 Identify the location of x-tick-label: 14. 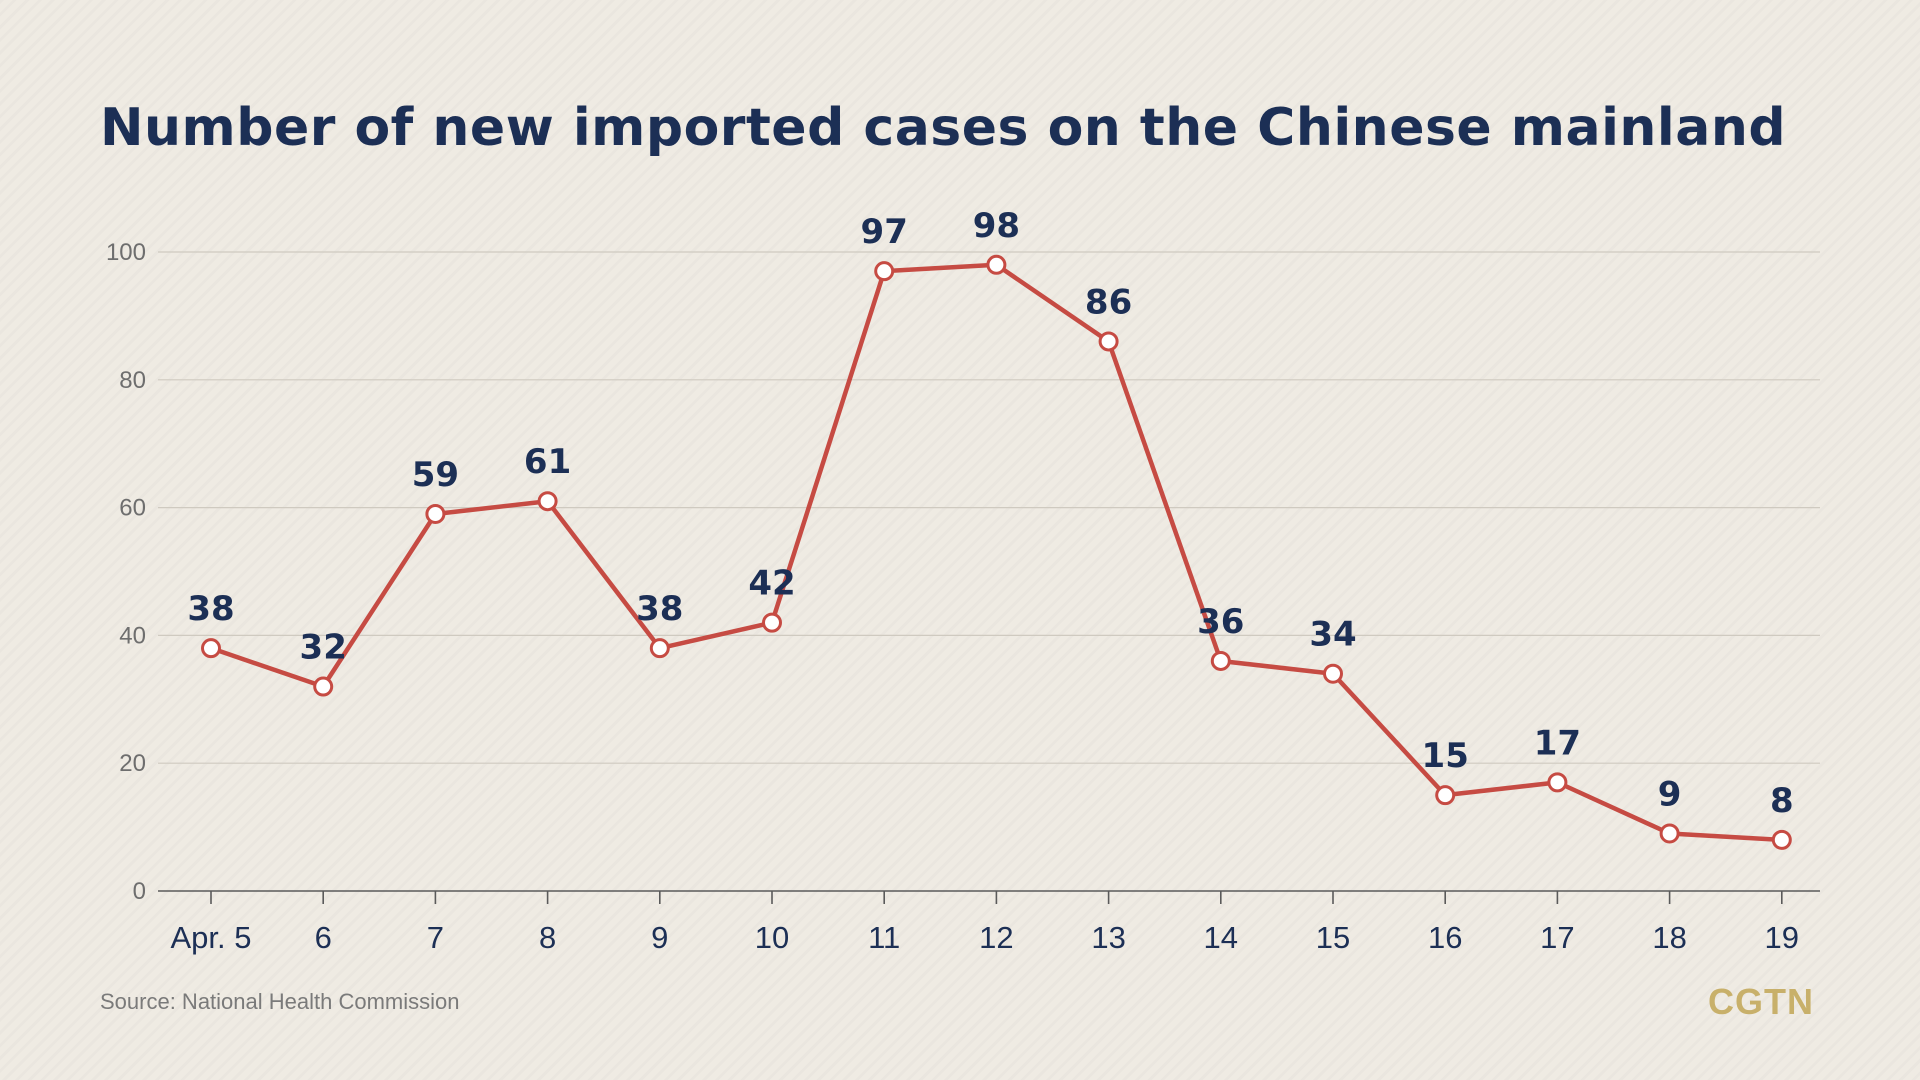
(1221, 937).